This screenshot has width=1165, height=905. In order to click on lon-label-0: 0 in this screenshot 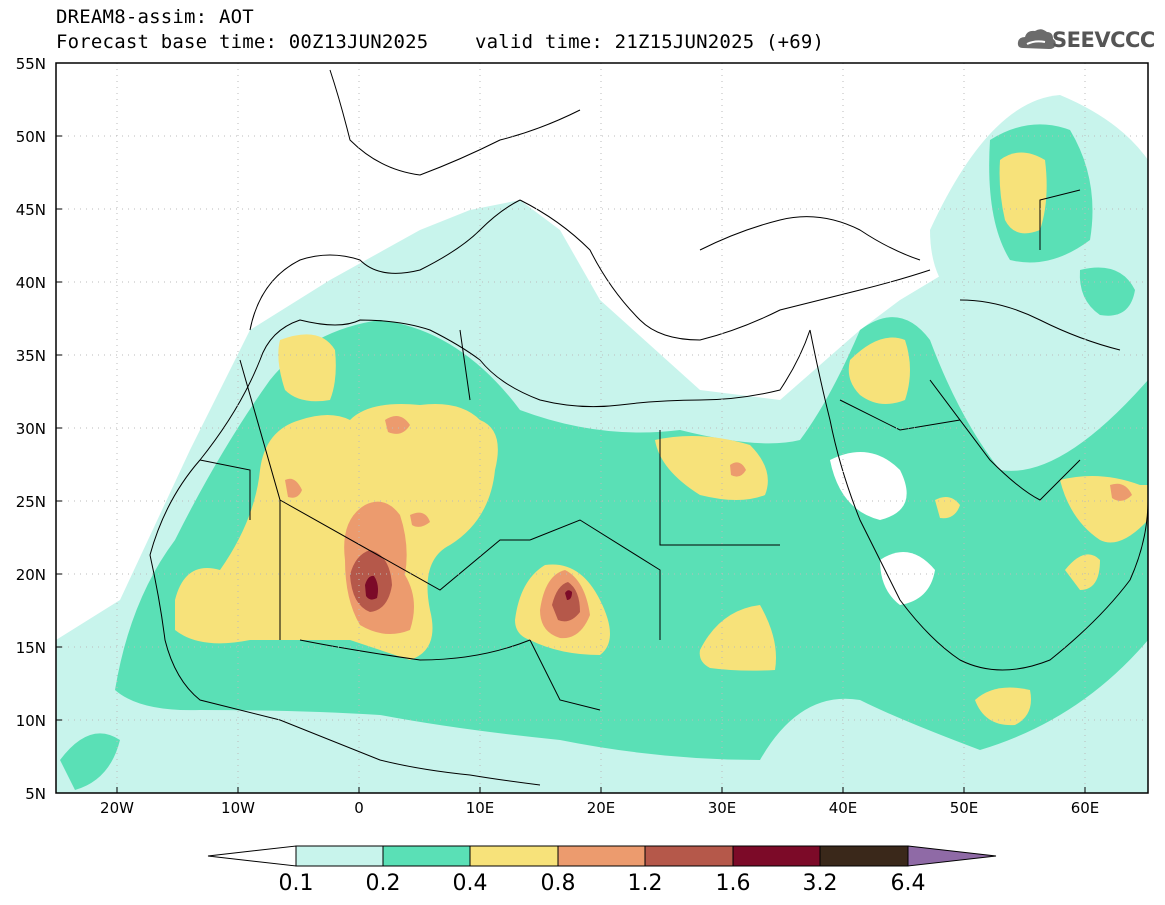, I will do `click(359, 808)`.